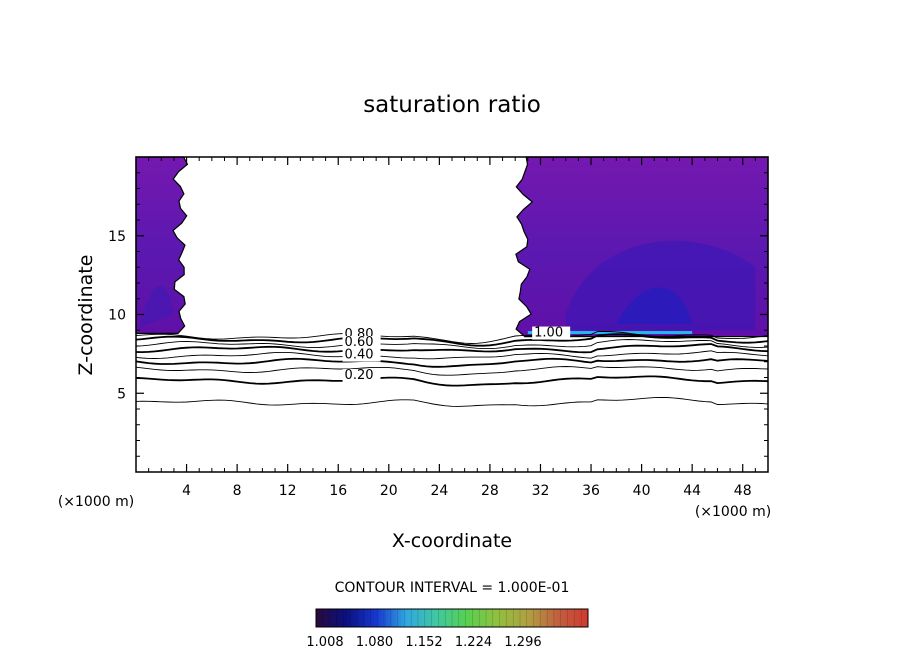  Describe the element at coordinates (642, 491) in the screenshot. I see `x-tick-label: 40` at that location.